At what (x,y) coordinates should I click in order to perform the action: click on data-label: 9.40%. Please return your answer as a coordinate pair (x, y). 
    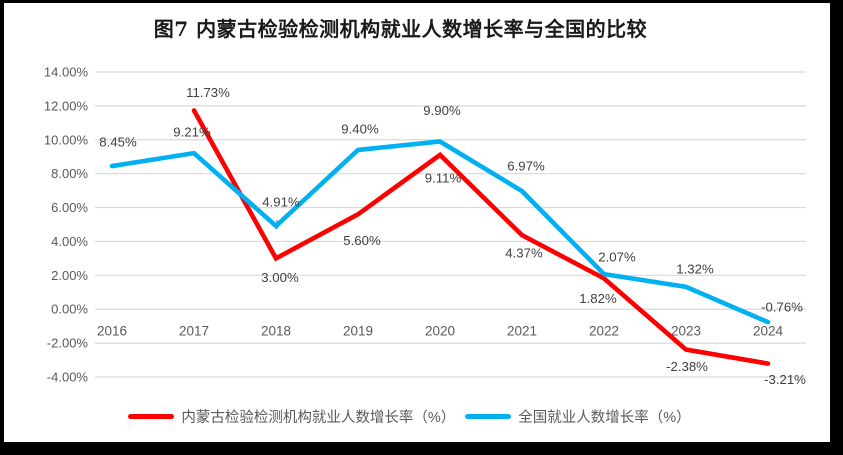
    Looking at the image, I should click on (360, 128).